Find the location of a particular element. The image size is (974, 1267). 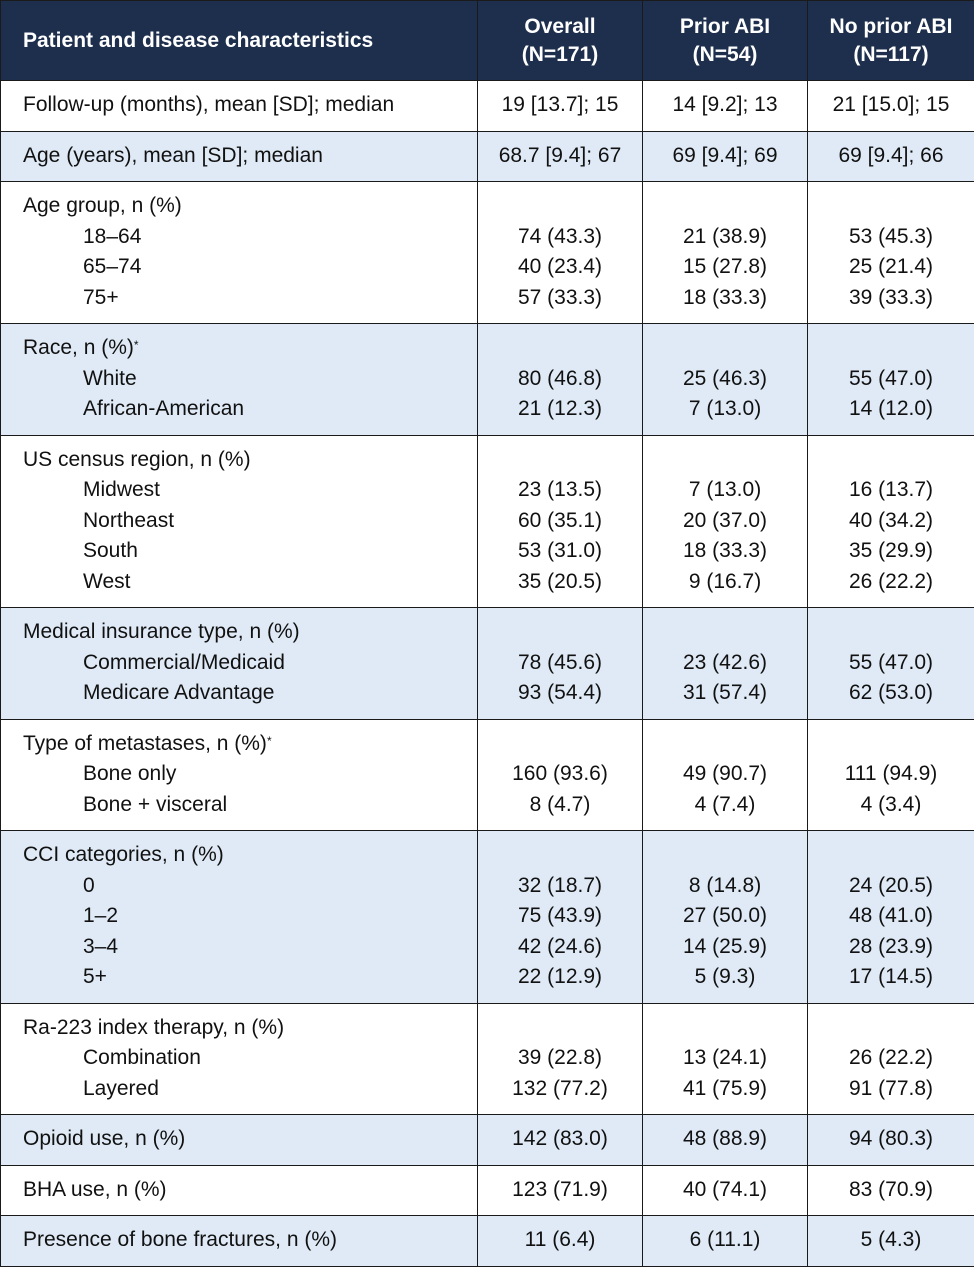

value-text: 21 [15.0]; 15 is located at coordinates (891, 105).